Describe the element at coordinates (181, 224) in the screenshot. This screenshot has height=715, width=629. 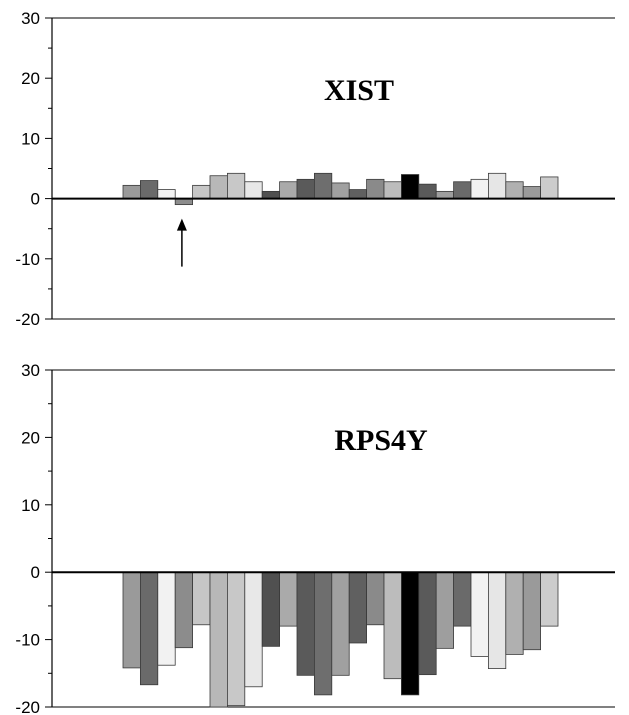
I see `arrow-head` at that location.